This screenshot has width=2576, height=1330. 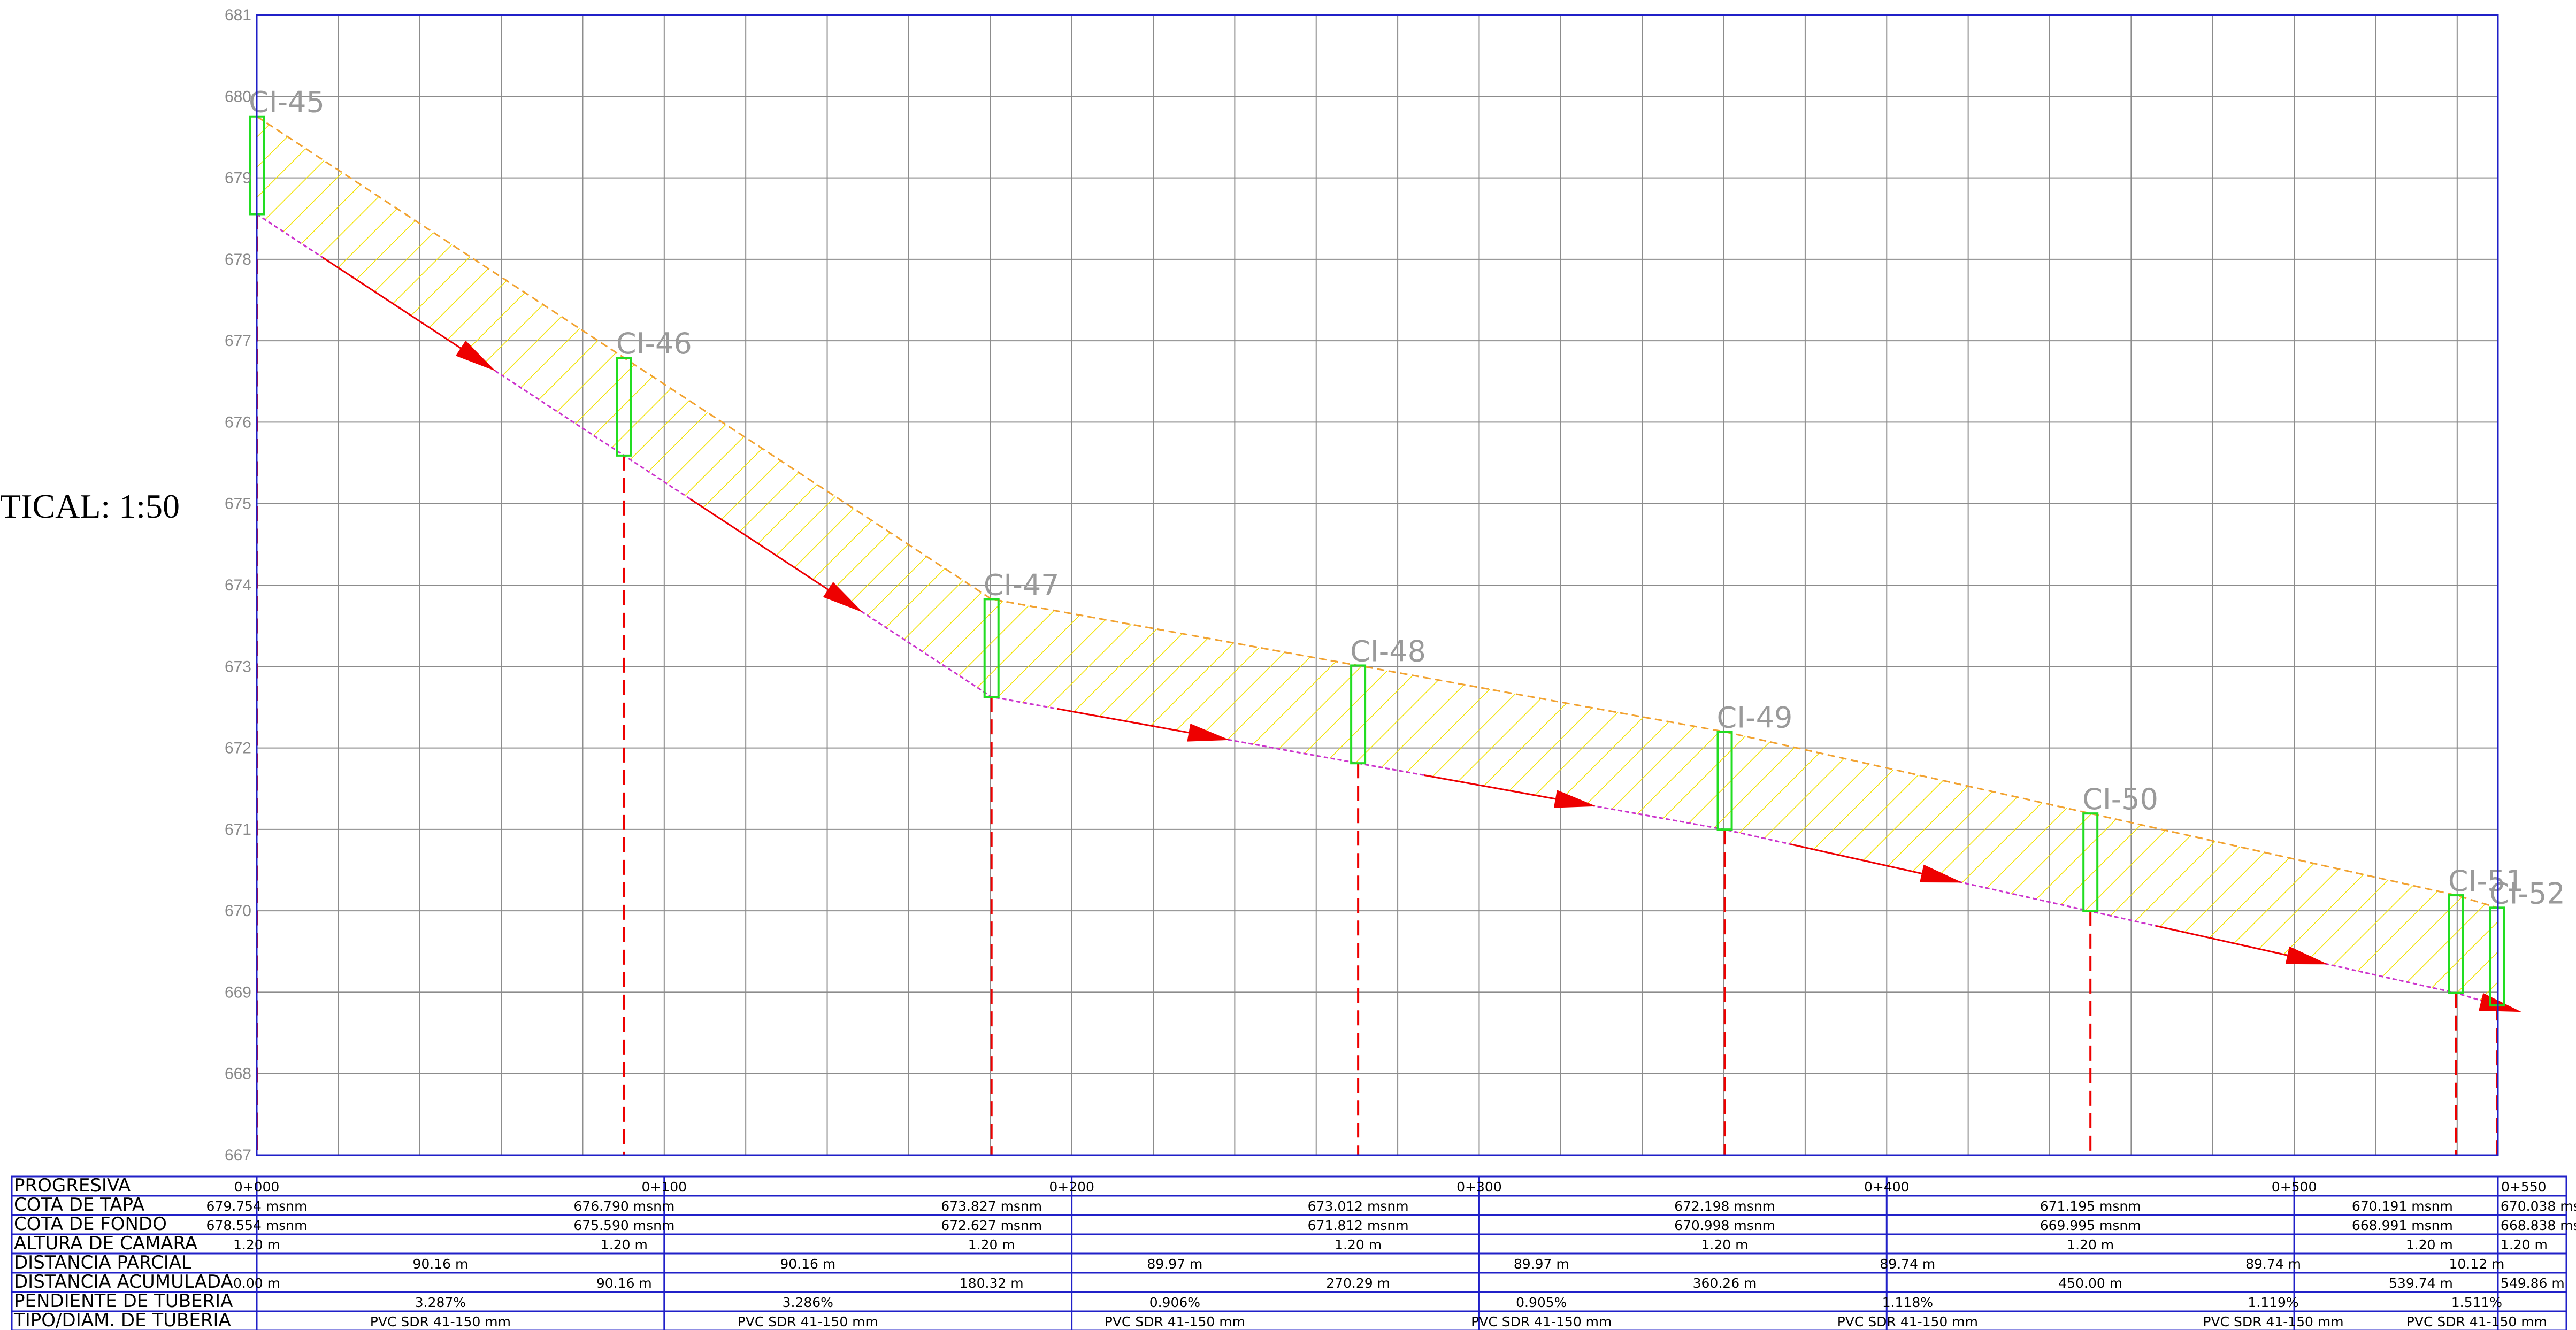 What do you see at coordinates (238, 1155) in the screenshot?
I see `y-tick-label: 667` at bounding box center [238, 1155].